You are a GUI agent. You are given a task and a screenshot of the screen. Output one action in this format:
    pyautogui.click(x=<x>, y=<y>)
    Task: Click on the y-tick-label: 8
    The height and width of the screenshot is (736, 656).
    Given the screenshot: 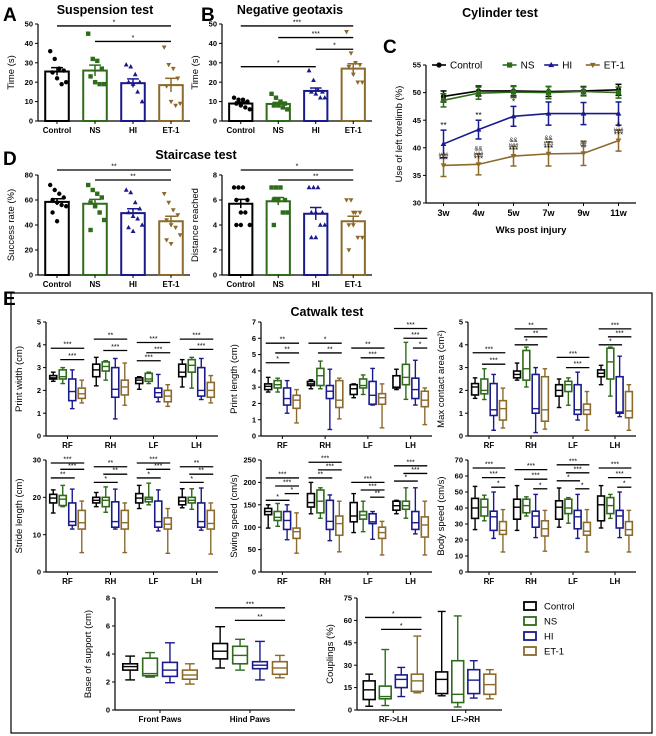 What is the action you would take?
    pyautogui.click(x=215, y=175)
    